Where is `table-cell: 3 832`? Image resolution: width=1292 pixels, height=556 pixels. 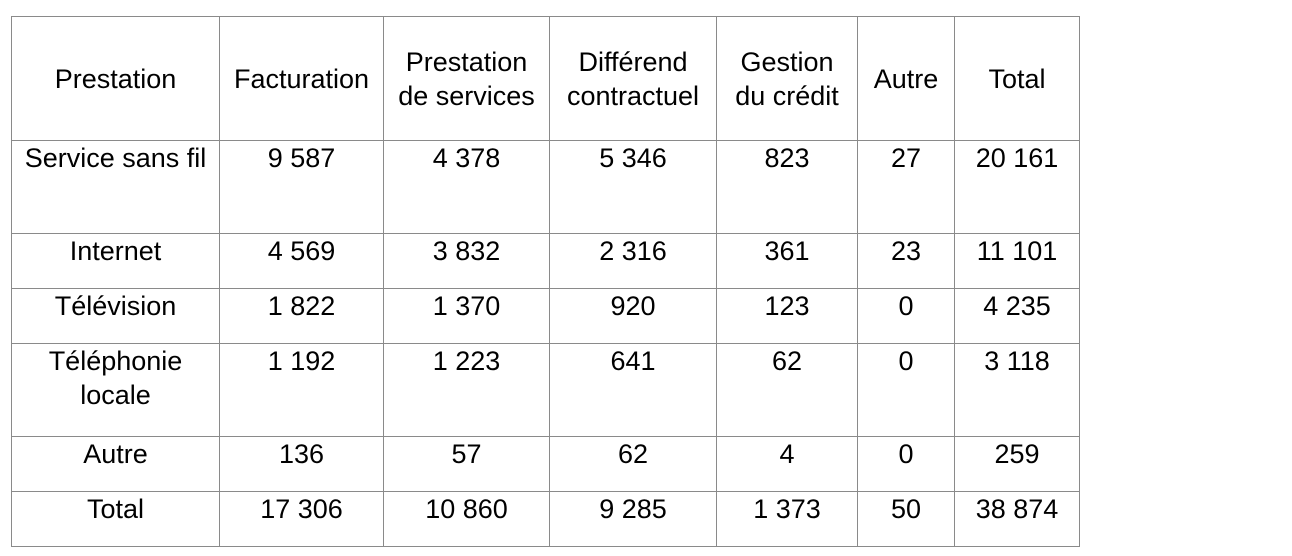
table-cell: 3 832 is located at coordinates (466, 261).